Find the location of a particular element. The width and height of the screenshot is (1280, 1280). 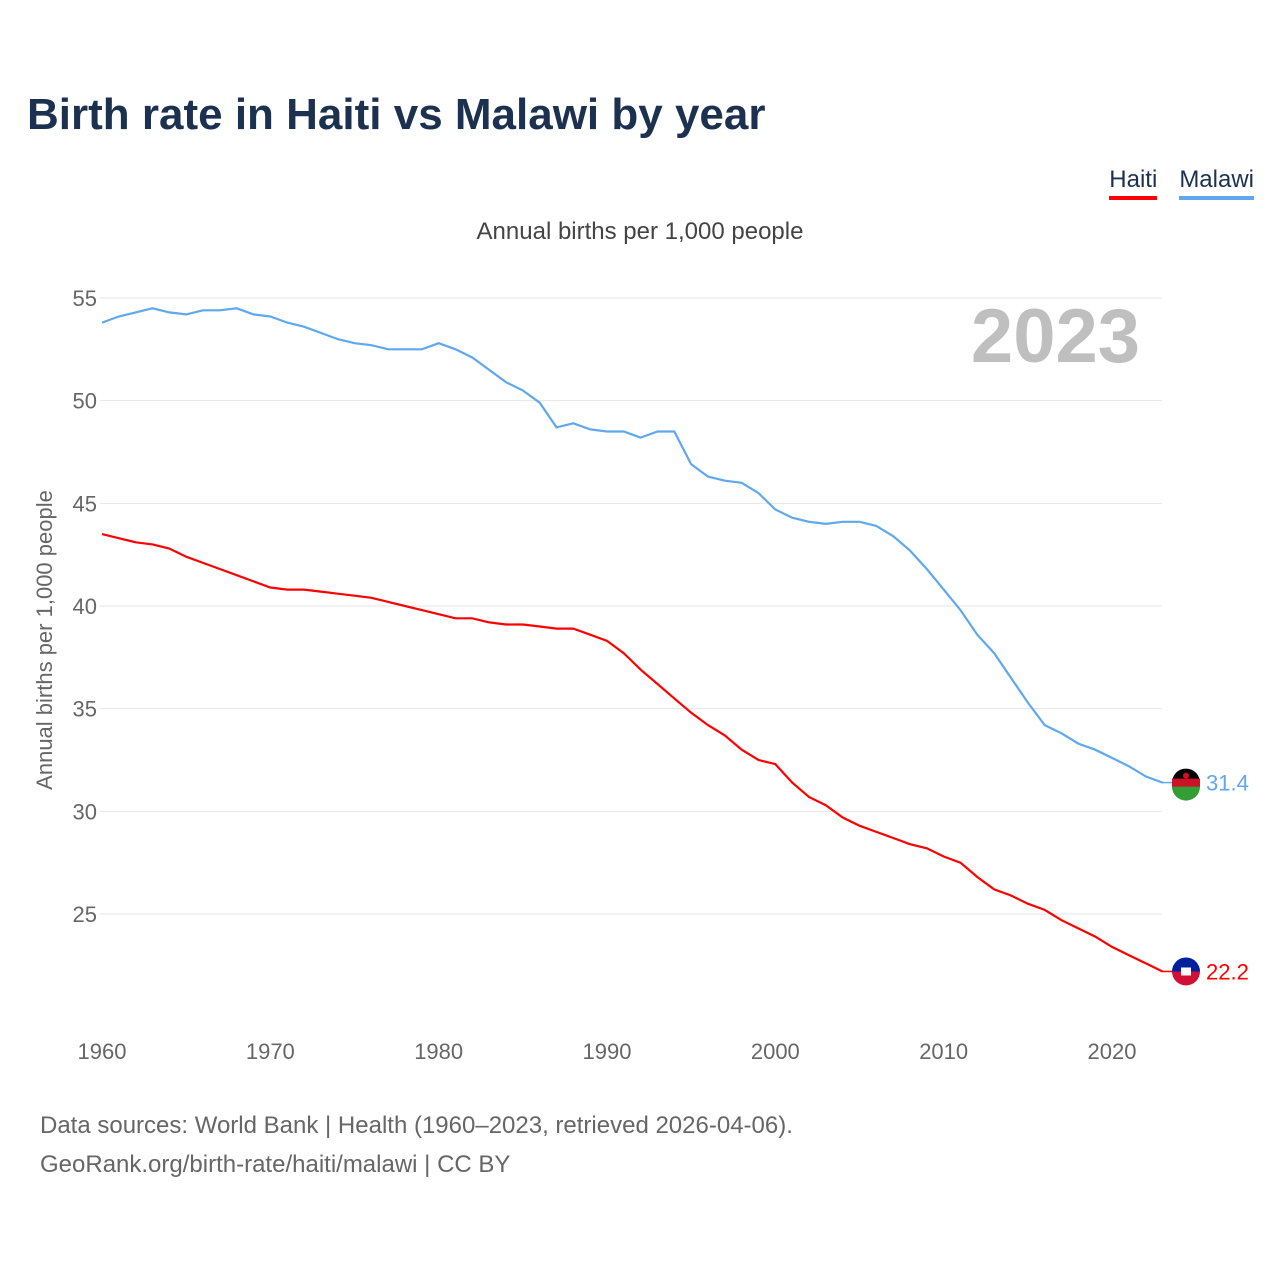

legend-haiti: Haiti is located at coordinates (1133, 183).